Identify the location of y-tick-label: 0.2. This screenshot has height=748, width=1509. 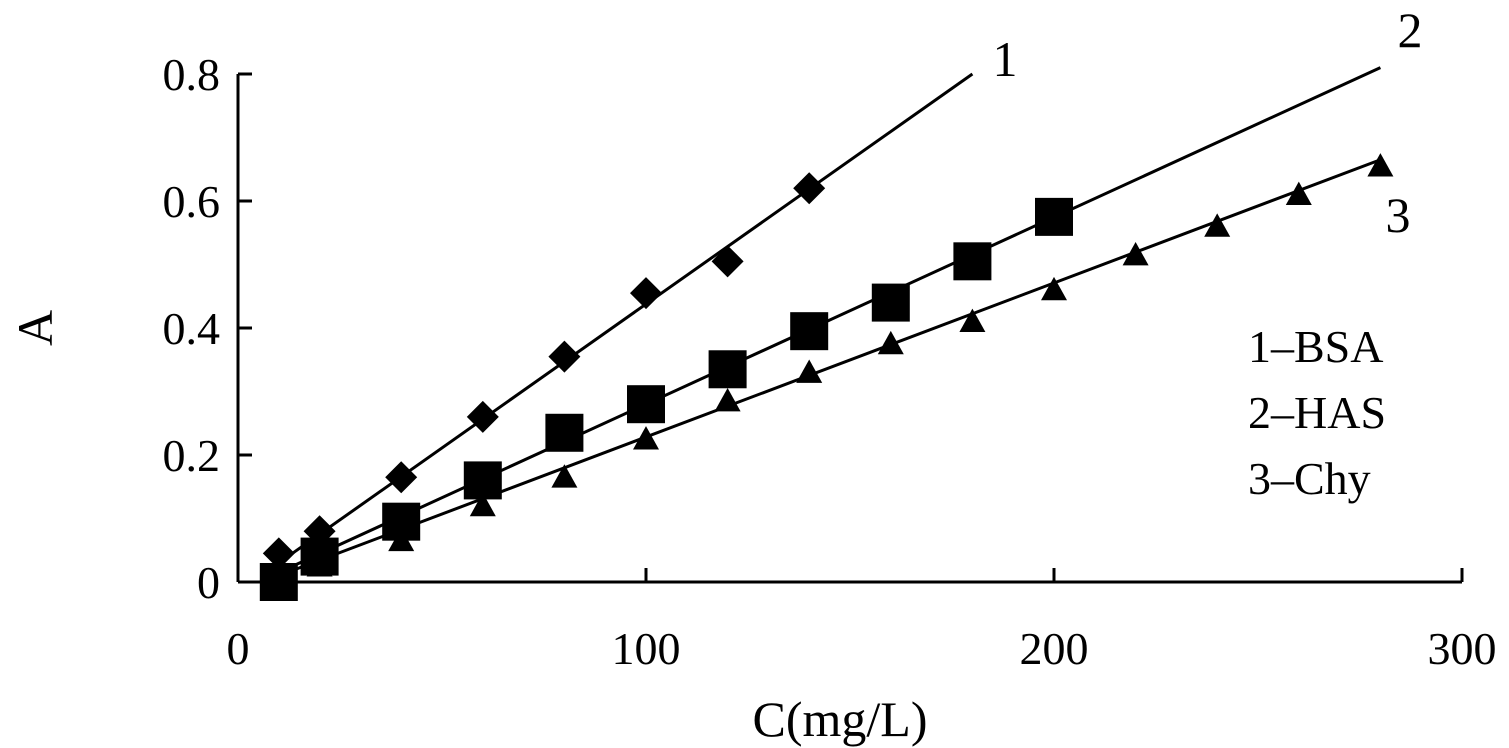
(192, 455).